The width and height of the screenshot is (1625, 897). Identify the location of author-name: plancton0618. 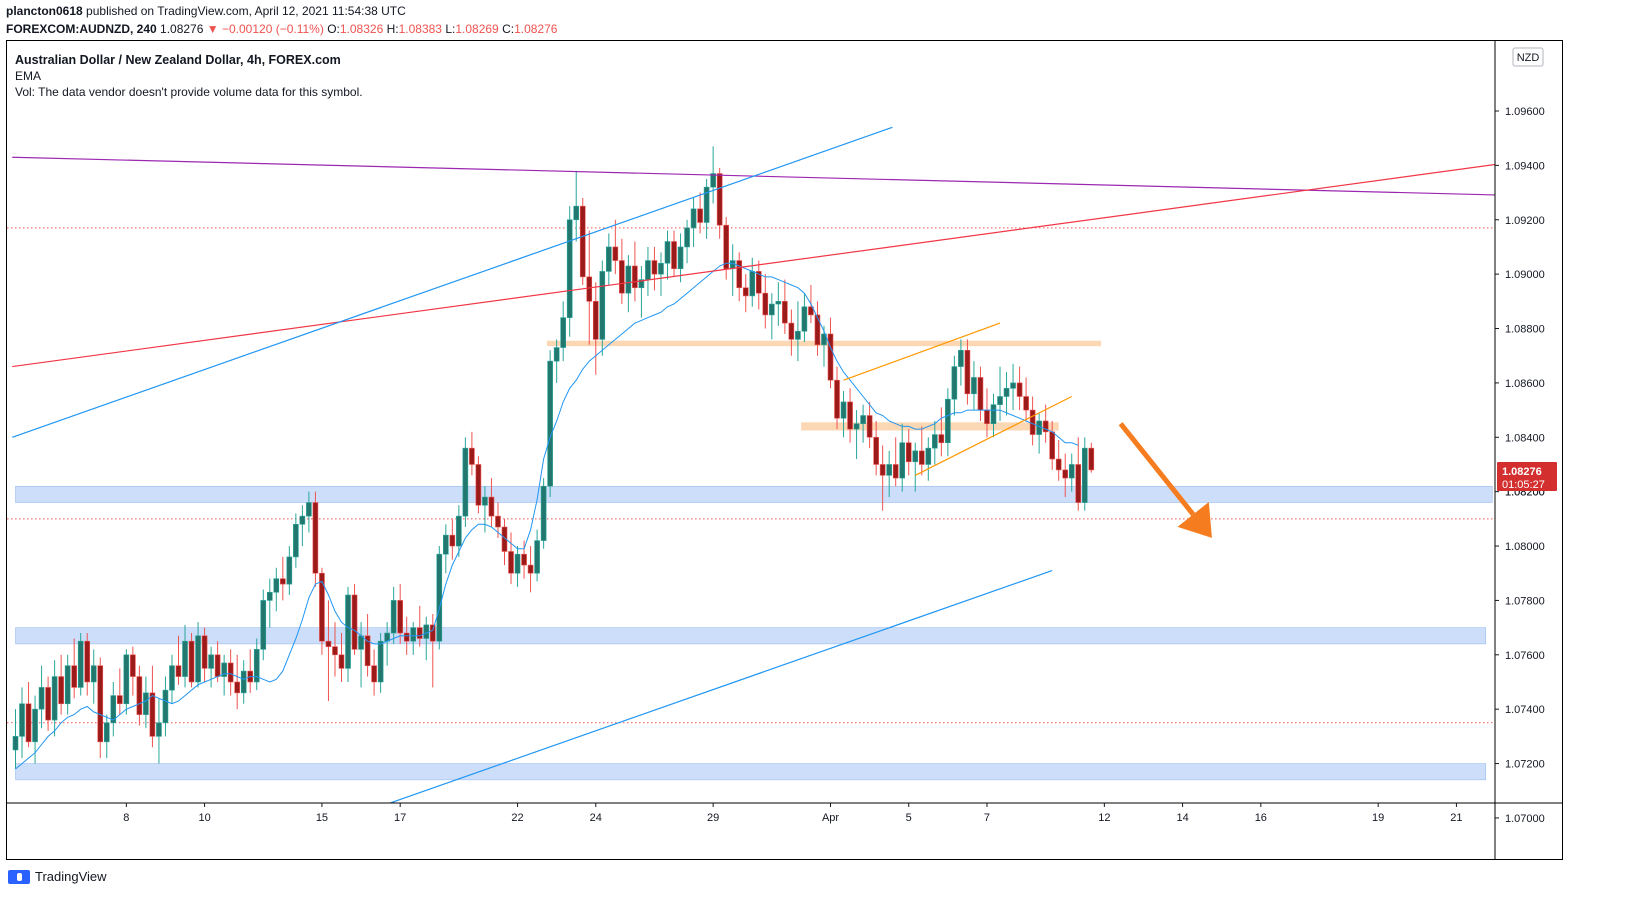
(44, 11).